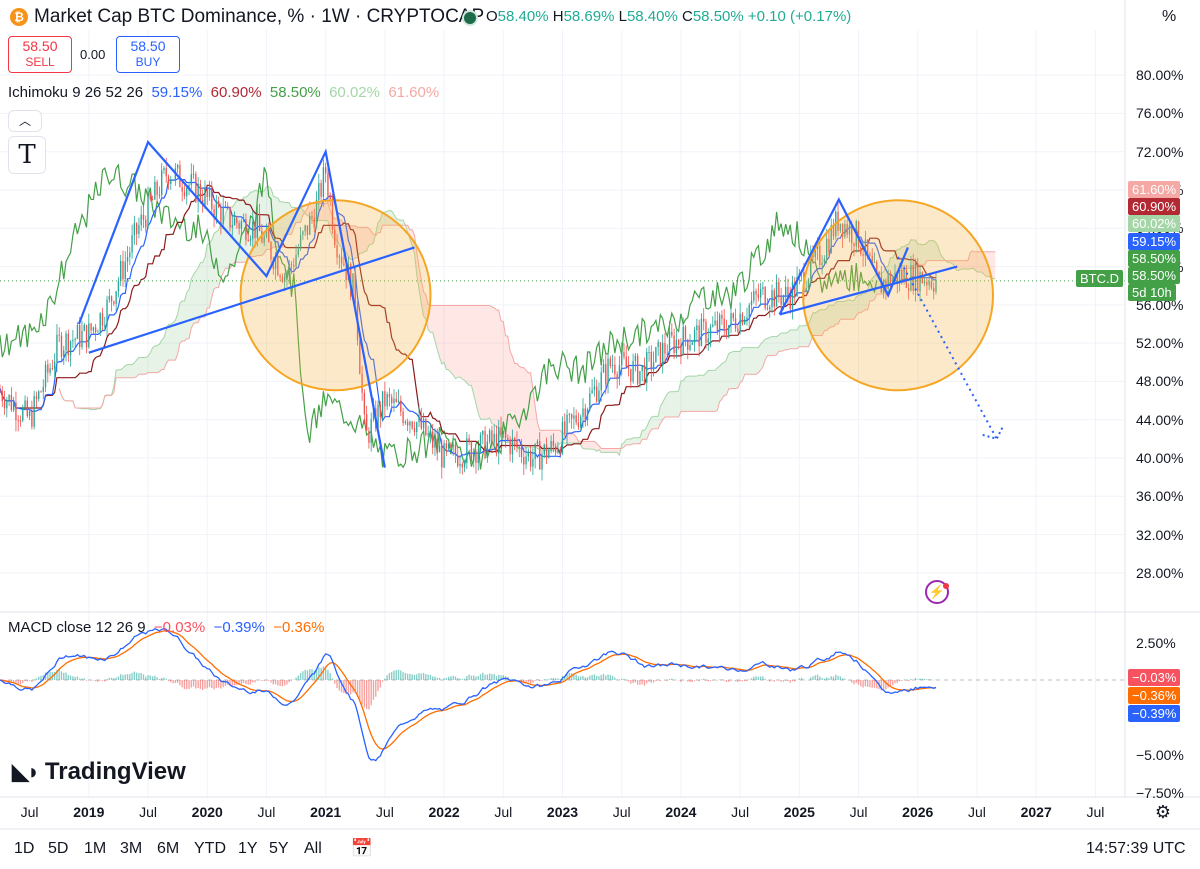  What do you see at coordinates (1160, 151) in the screenshot?
I see `price-tick-label: 72.00%` at bounding box center [1160, 151].